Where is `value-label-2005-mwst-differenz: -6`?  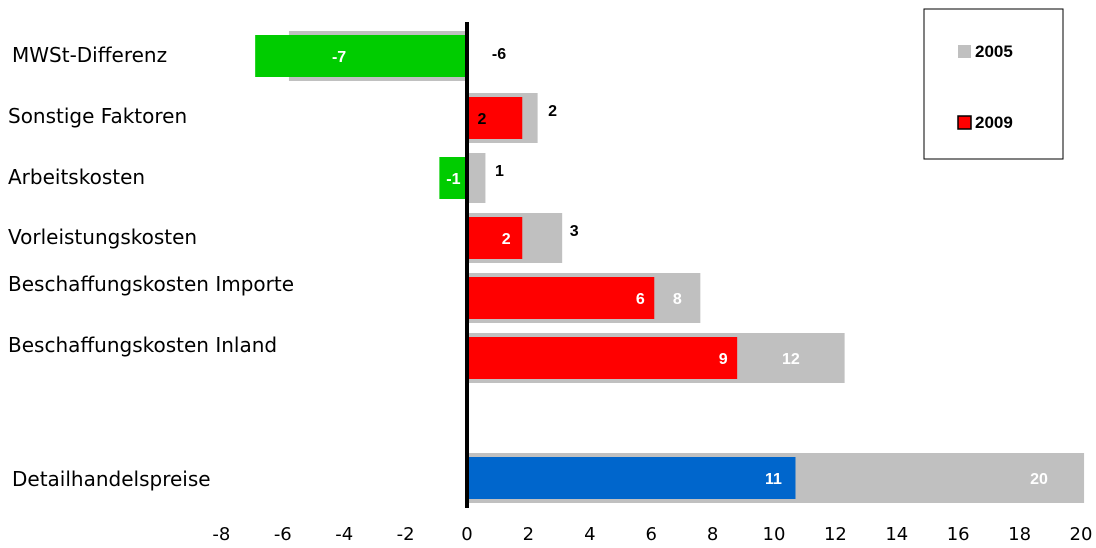 value-label-2005-mwst-differenz: -6 is located at coordinates (499, 54).